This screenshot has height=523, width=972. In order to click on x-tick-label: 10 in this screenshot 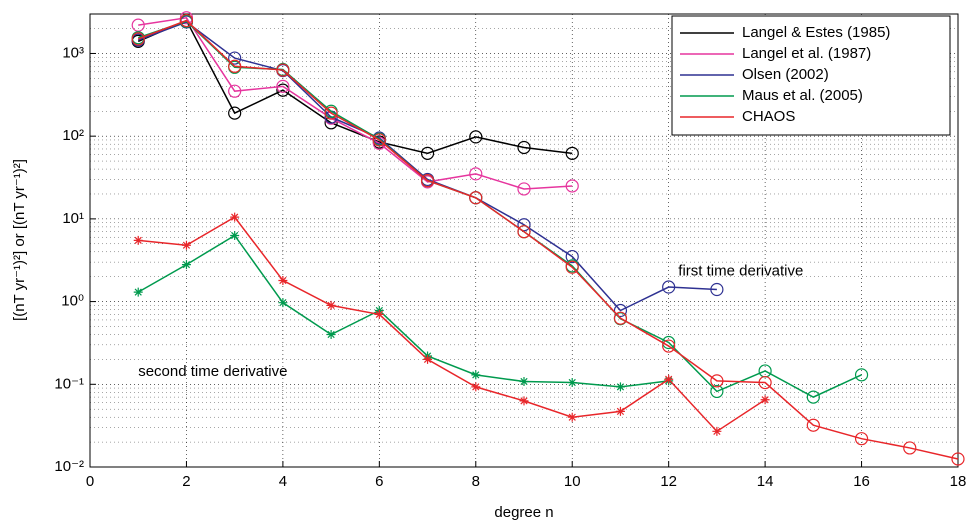, I will do `click(572, 481)`.